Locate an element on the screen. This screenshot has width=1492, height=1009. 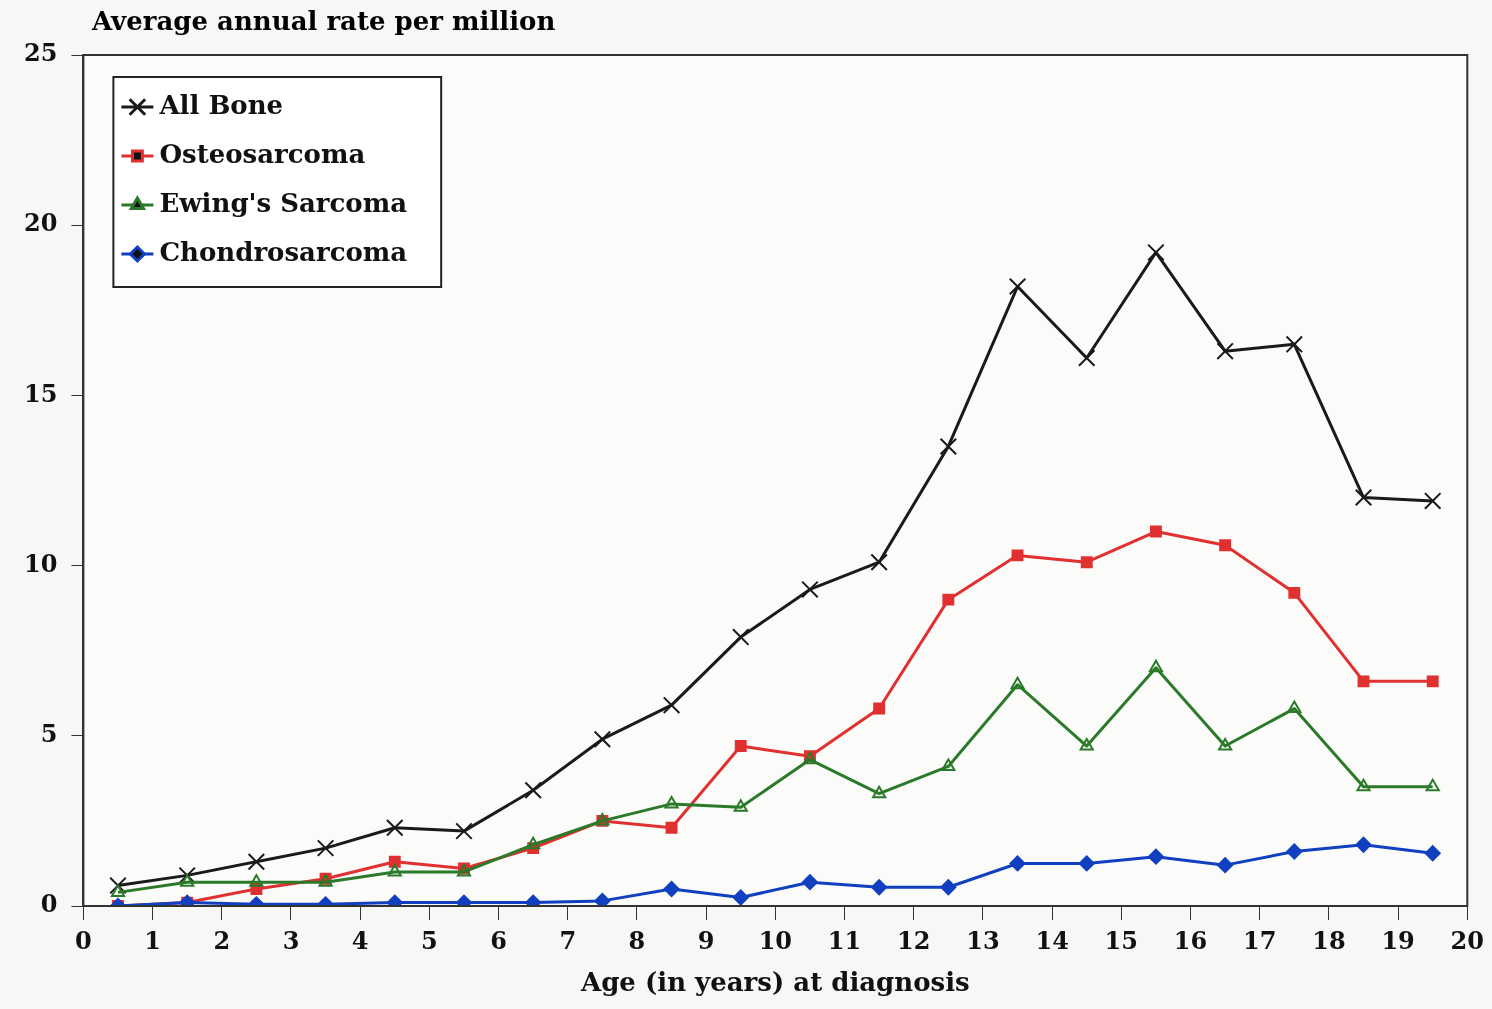
x-tick-label: 6 is located at coordinates (498, 940).